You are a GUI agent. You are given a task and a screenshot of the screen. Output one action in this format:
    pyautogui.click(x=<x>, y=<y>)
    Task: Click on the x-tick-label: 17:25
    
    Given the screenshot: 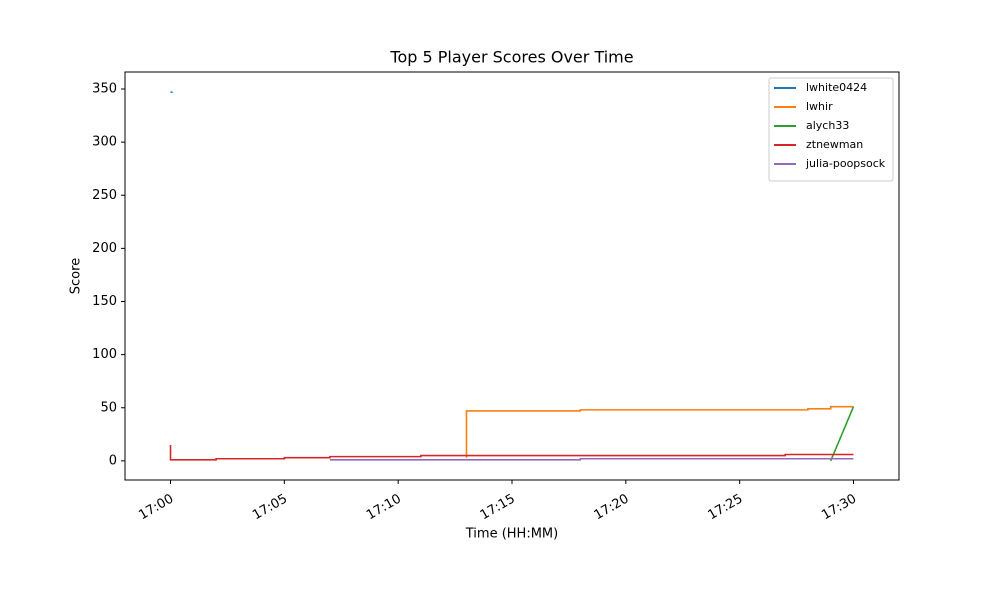 What is the action you would take?
    pyautogui.click(x=725, y=508)
    